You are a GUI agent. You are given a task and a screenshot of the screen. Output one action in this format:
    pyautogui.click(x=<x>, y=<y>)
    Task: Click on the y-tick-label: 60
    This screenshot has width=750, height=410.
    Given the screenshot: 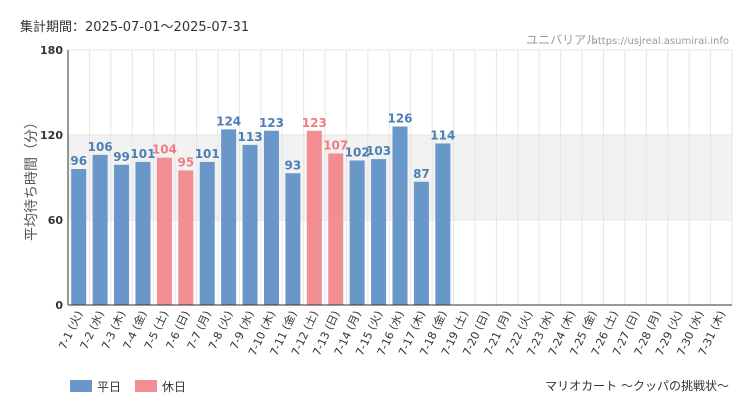 What is the action you would take?
    pyautogui.click(x=56, y=220)
    